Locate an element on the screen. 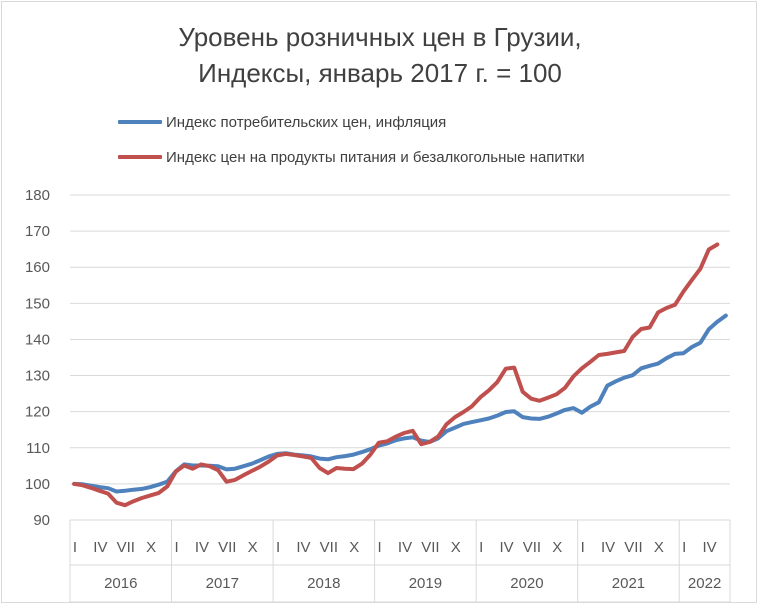  year-label-2018: 2018 is located at coordinates (323, 583).